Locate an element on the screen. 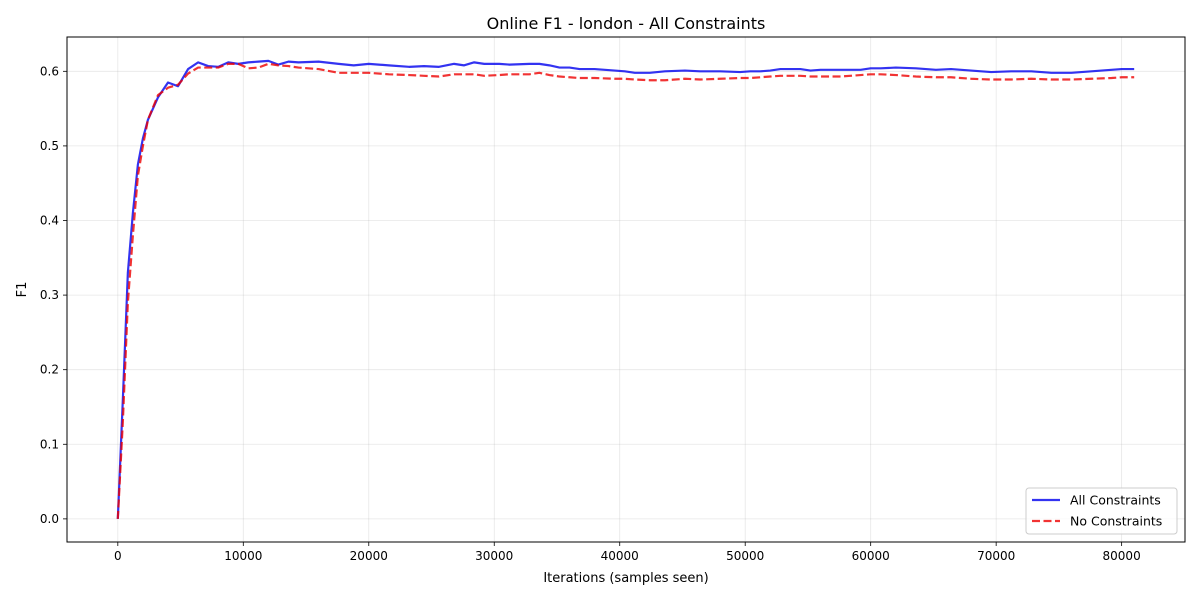  y-tick-label: 0.2 is located at coordinates (49, 370).